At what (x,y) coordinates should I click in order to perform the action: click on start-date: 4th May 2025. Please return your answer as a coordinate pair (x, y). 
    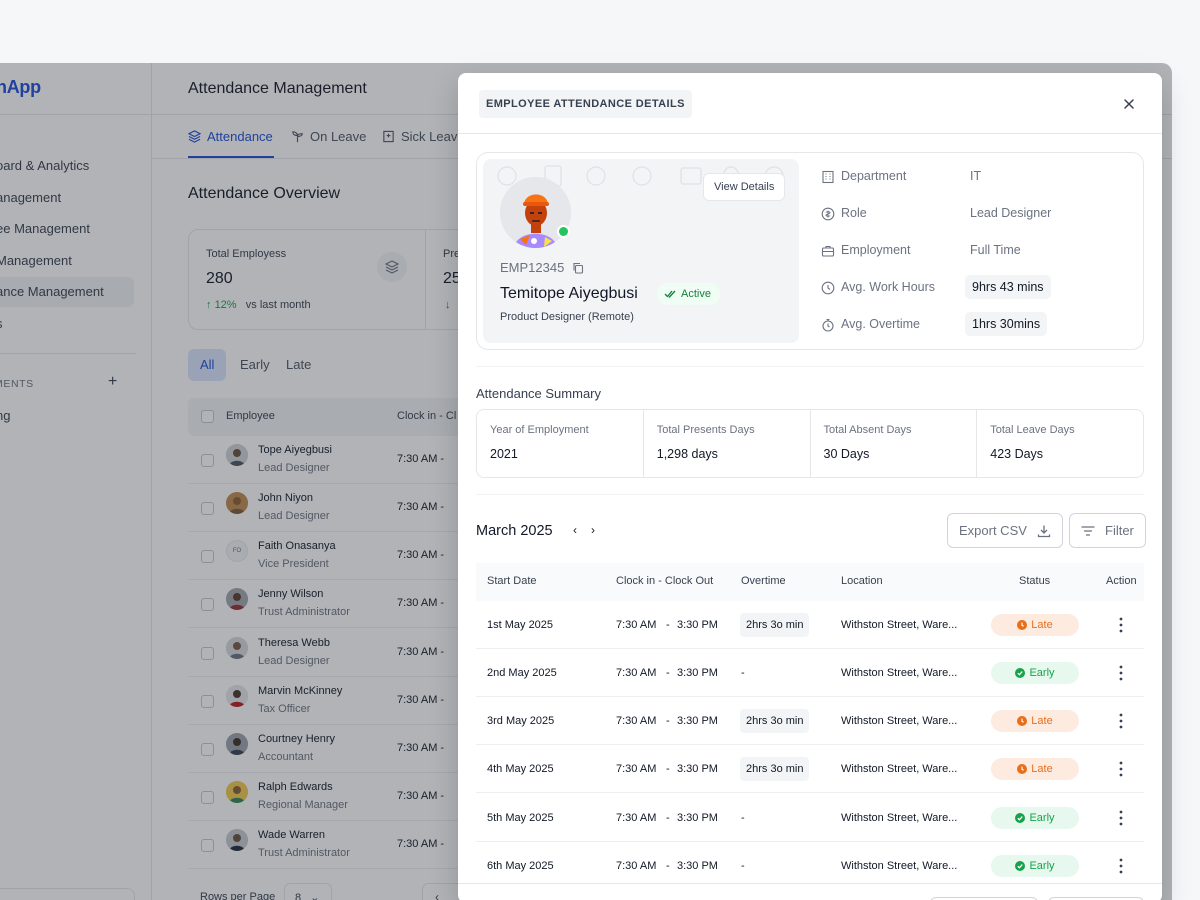
    Looking at the image, I should click on (520, 769).